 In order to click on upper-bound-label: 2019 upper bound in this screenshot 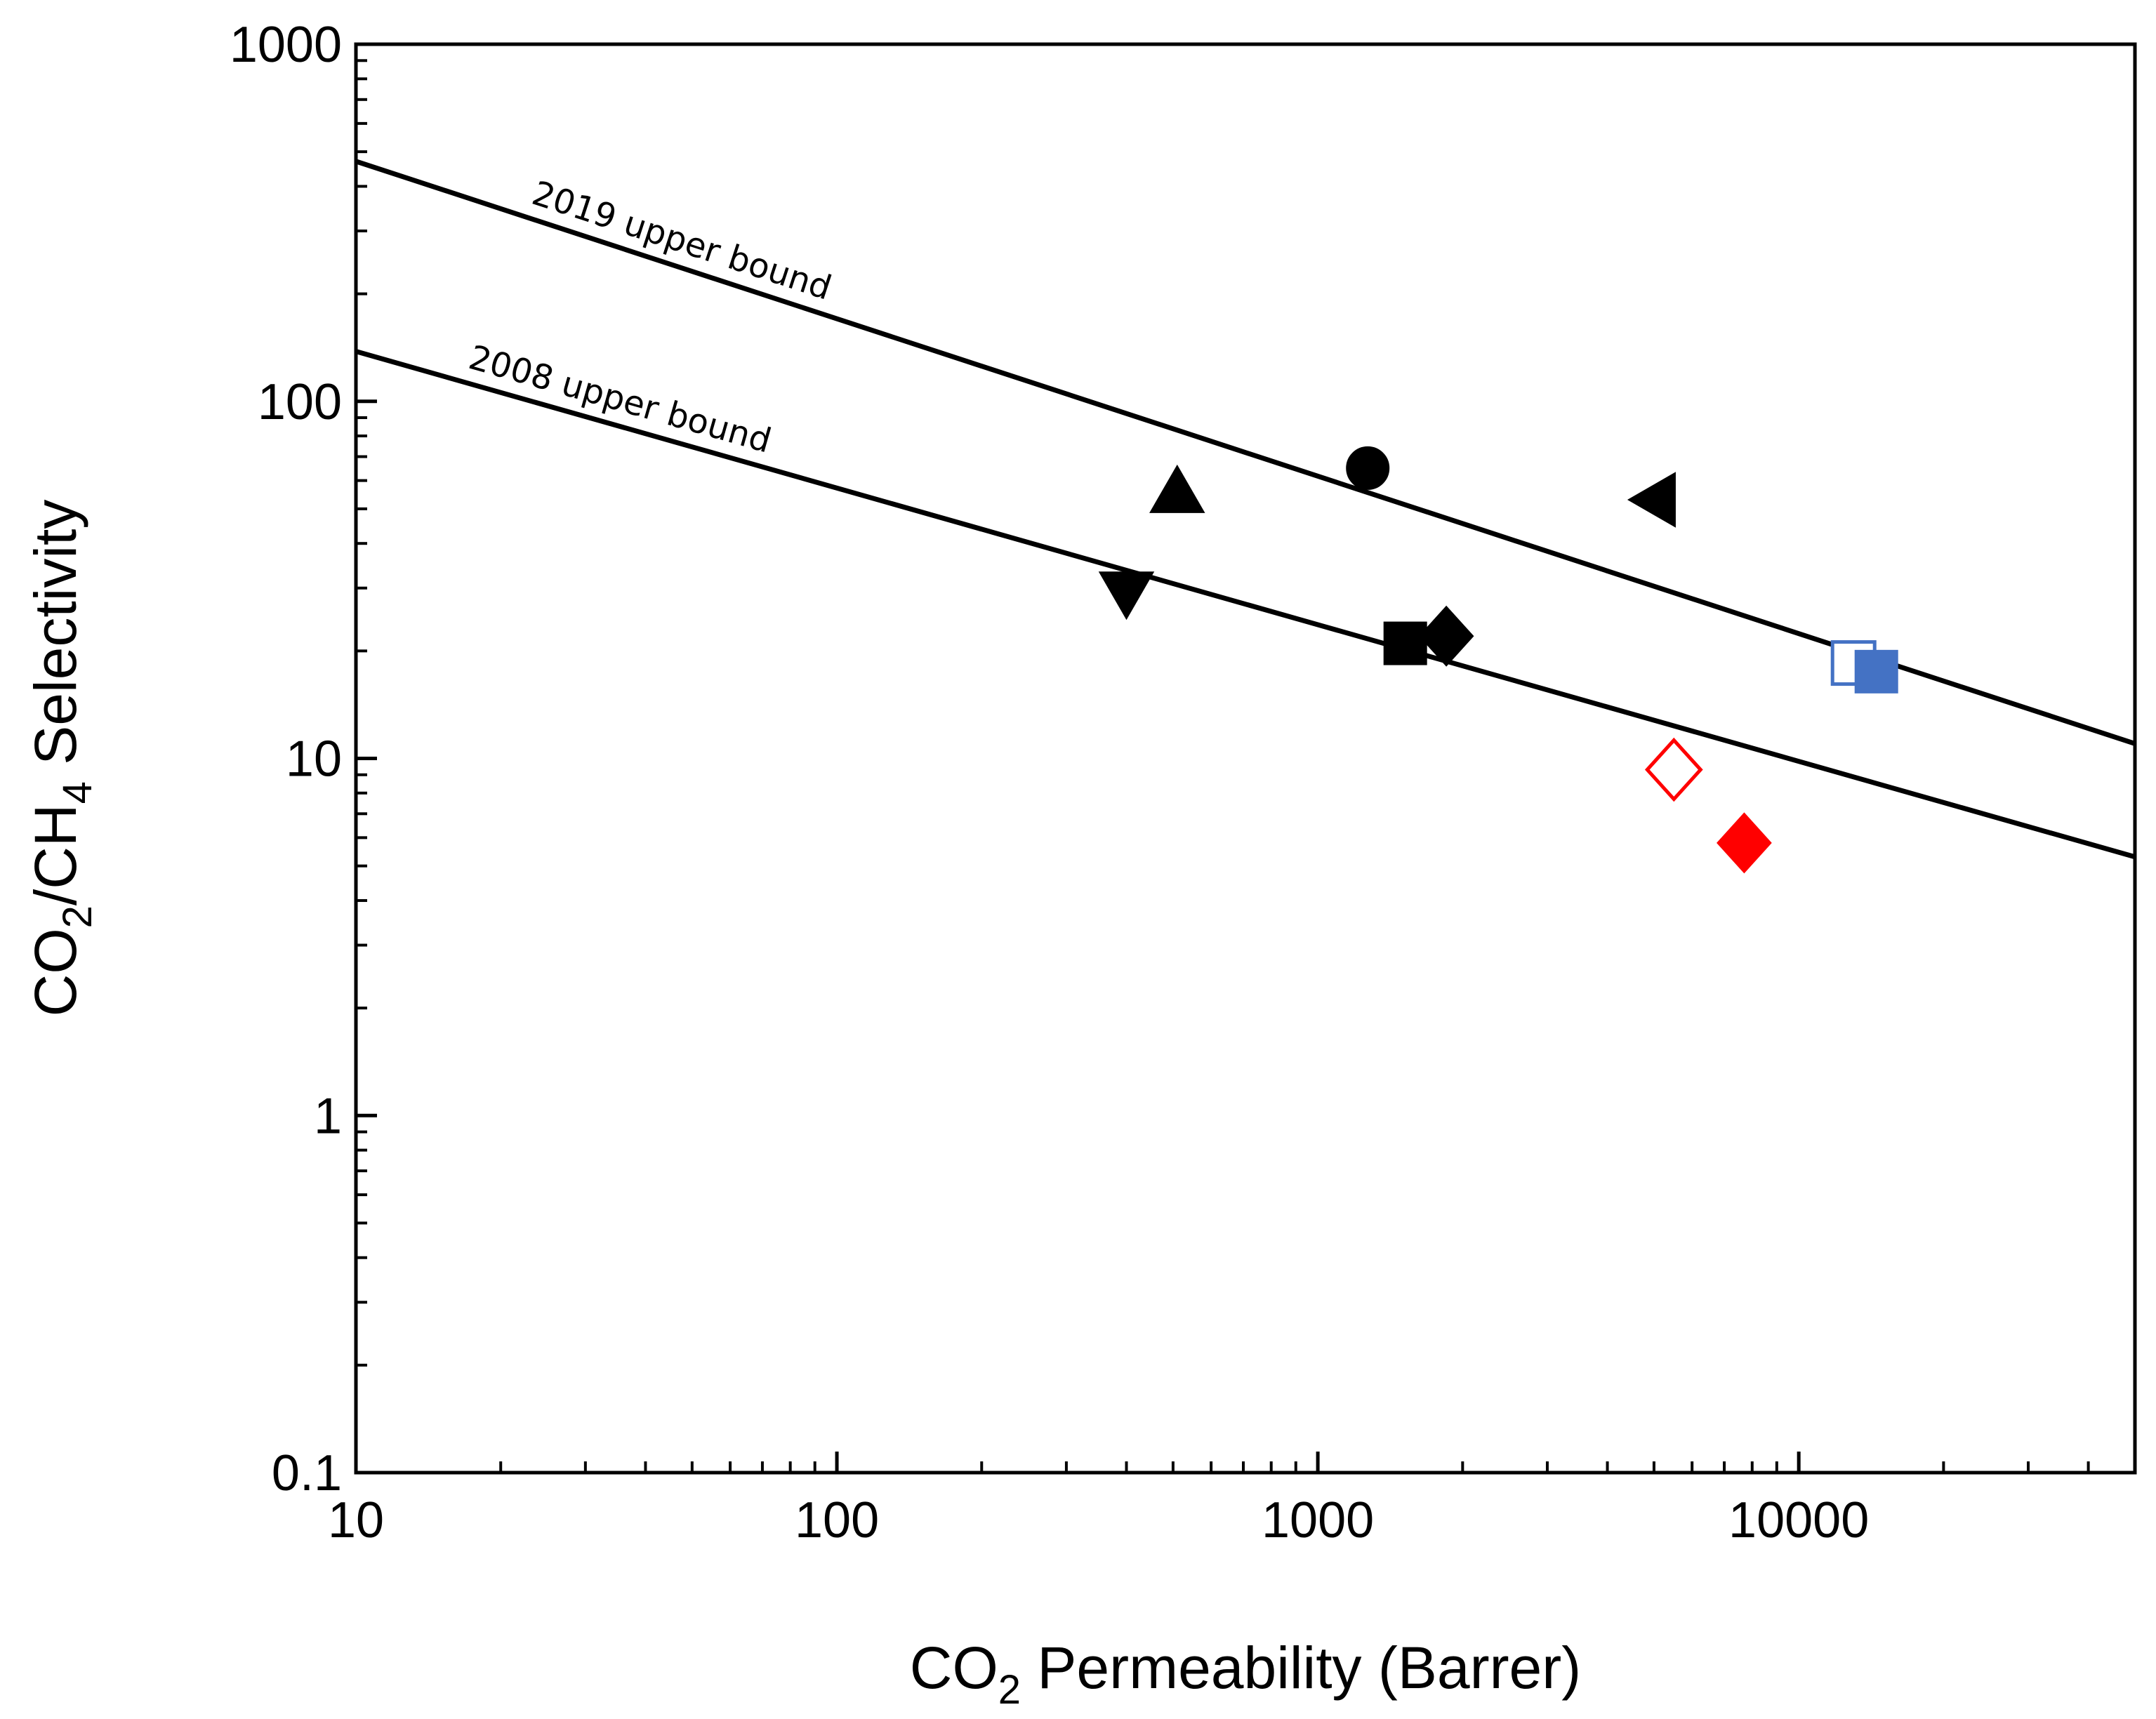, I will do `click(681, 240)`.